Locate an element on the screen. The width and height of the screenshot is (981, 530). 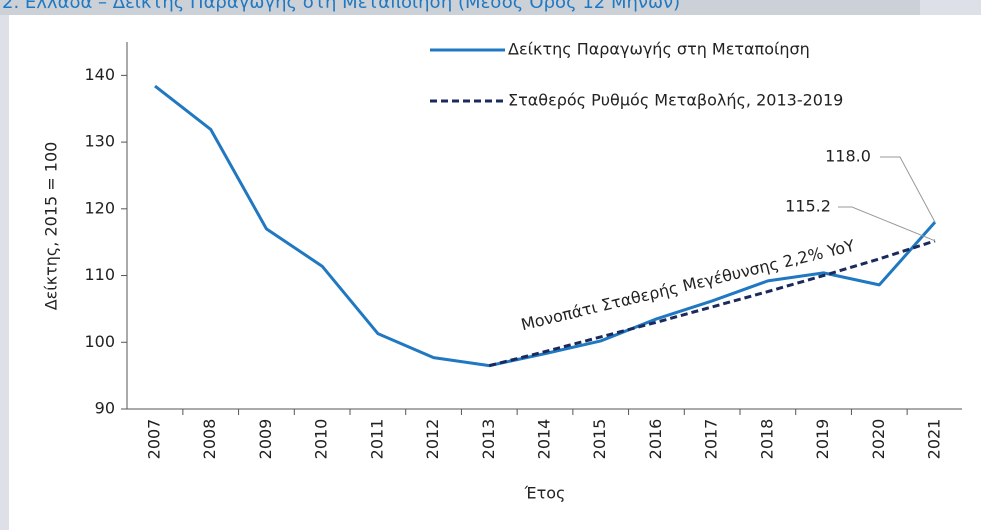
x-tick-label: 2020 is located at coordinates (878, 439).